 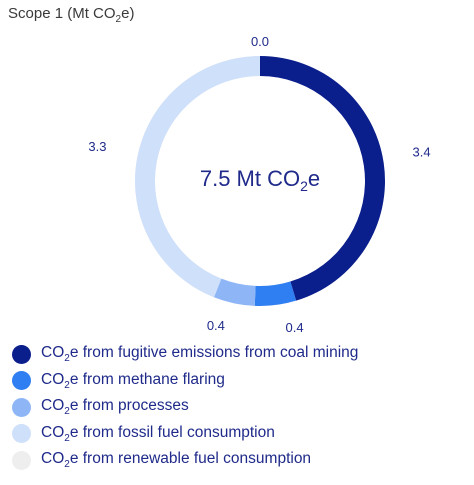 I want to click on center-total-label: 7.5 Mt CO2e, so click(x=260, y=180).